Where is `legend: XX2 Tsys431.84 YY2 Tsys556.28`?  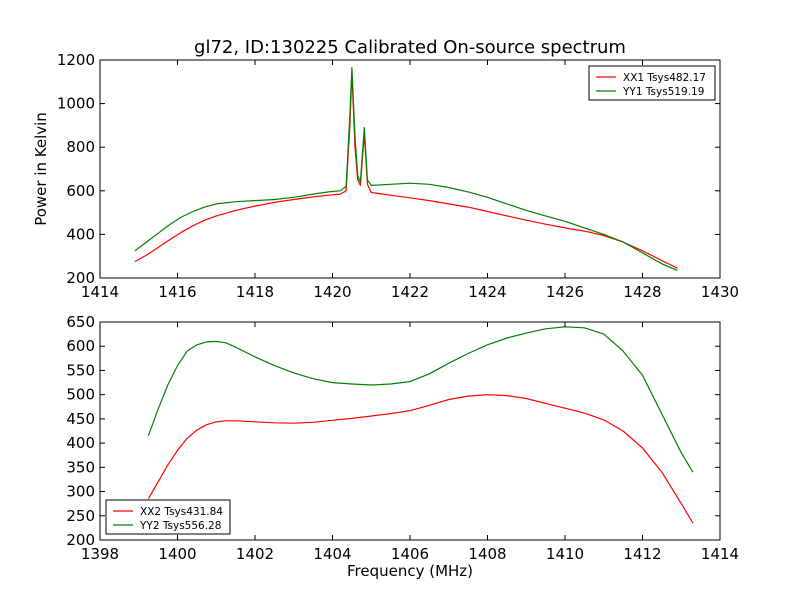 legend: XX2 Tsys431.84 YY2 Tsys556.28 is located at coordinates (168, 517).